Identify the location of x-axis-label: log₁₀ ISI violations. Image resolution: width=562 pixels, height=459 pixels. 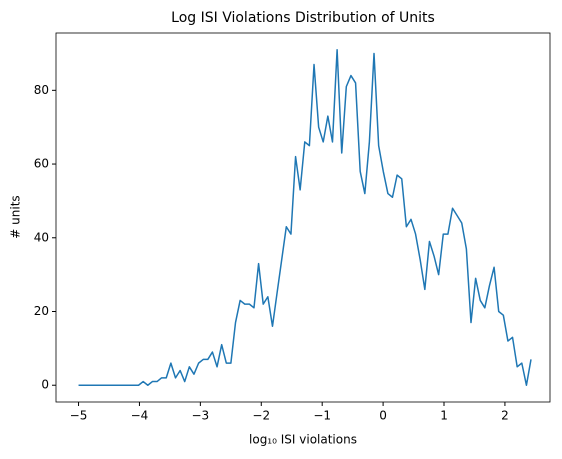
(303, 440).